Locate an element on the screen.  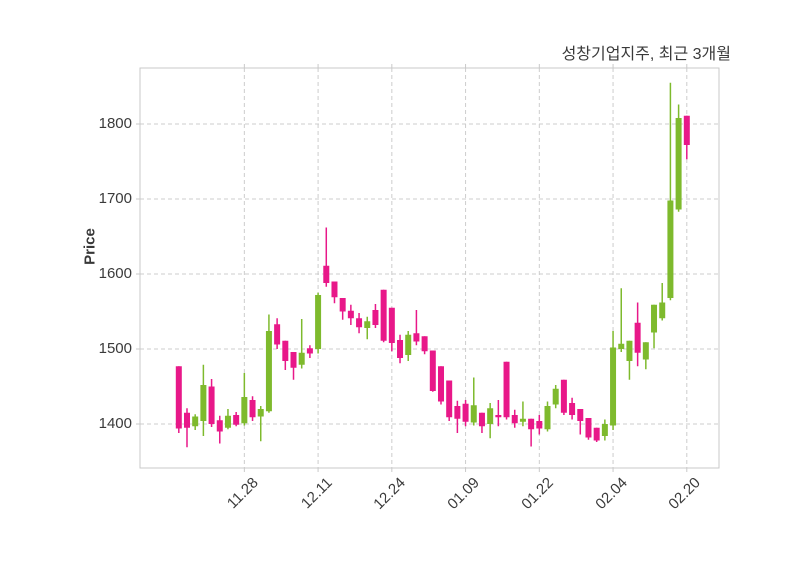
y-tick-label: 1500 is located at coordinates (115, 348).